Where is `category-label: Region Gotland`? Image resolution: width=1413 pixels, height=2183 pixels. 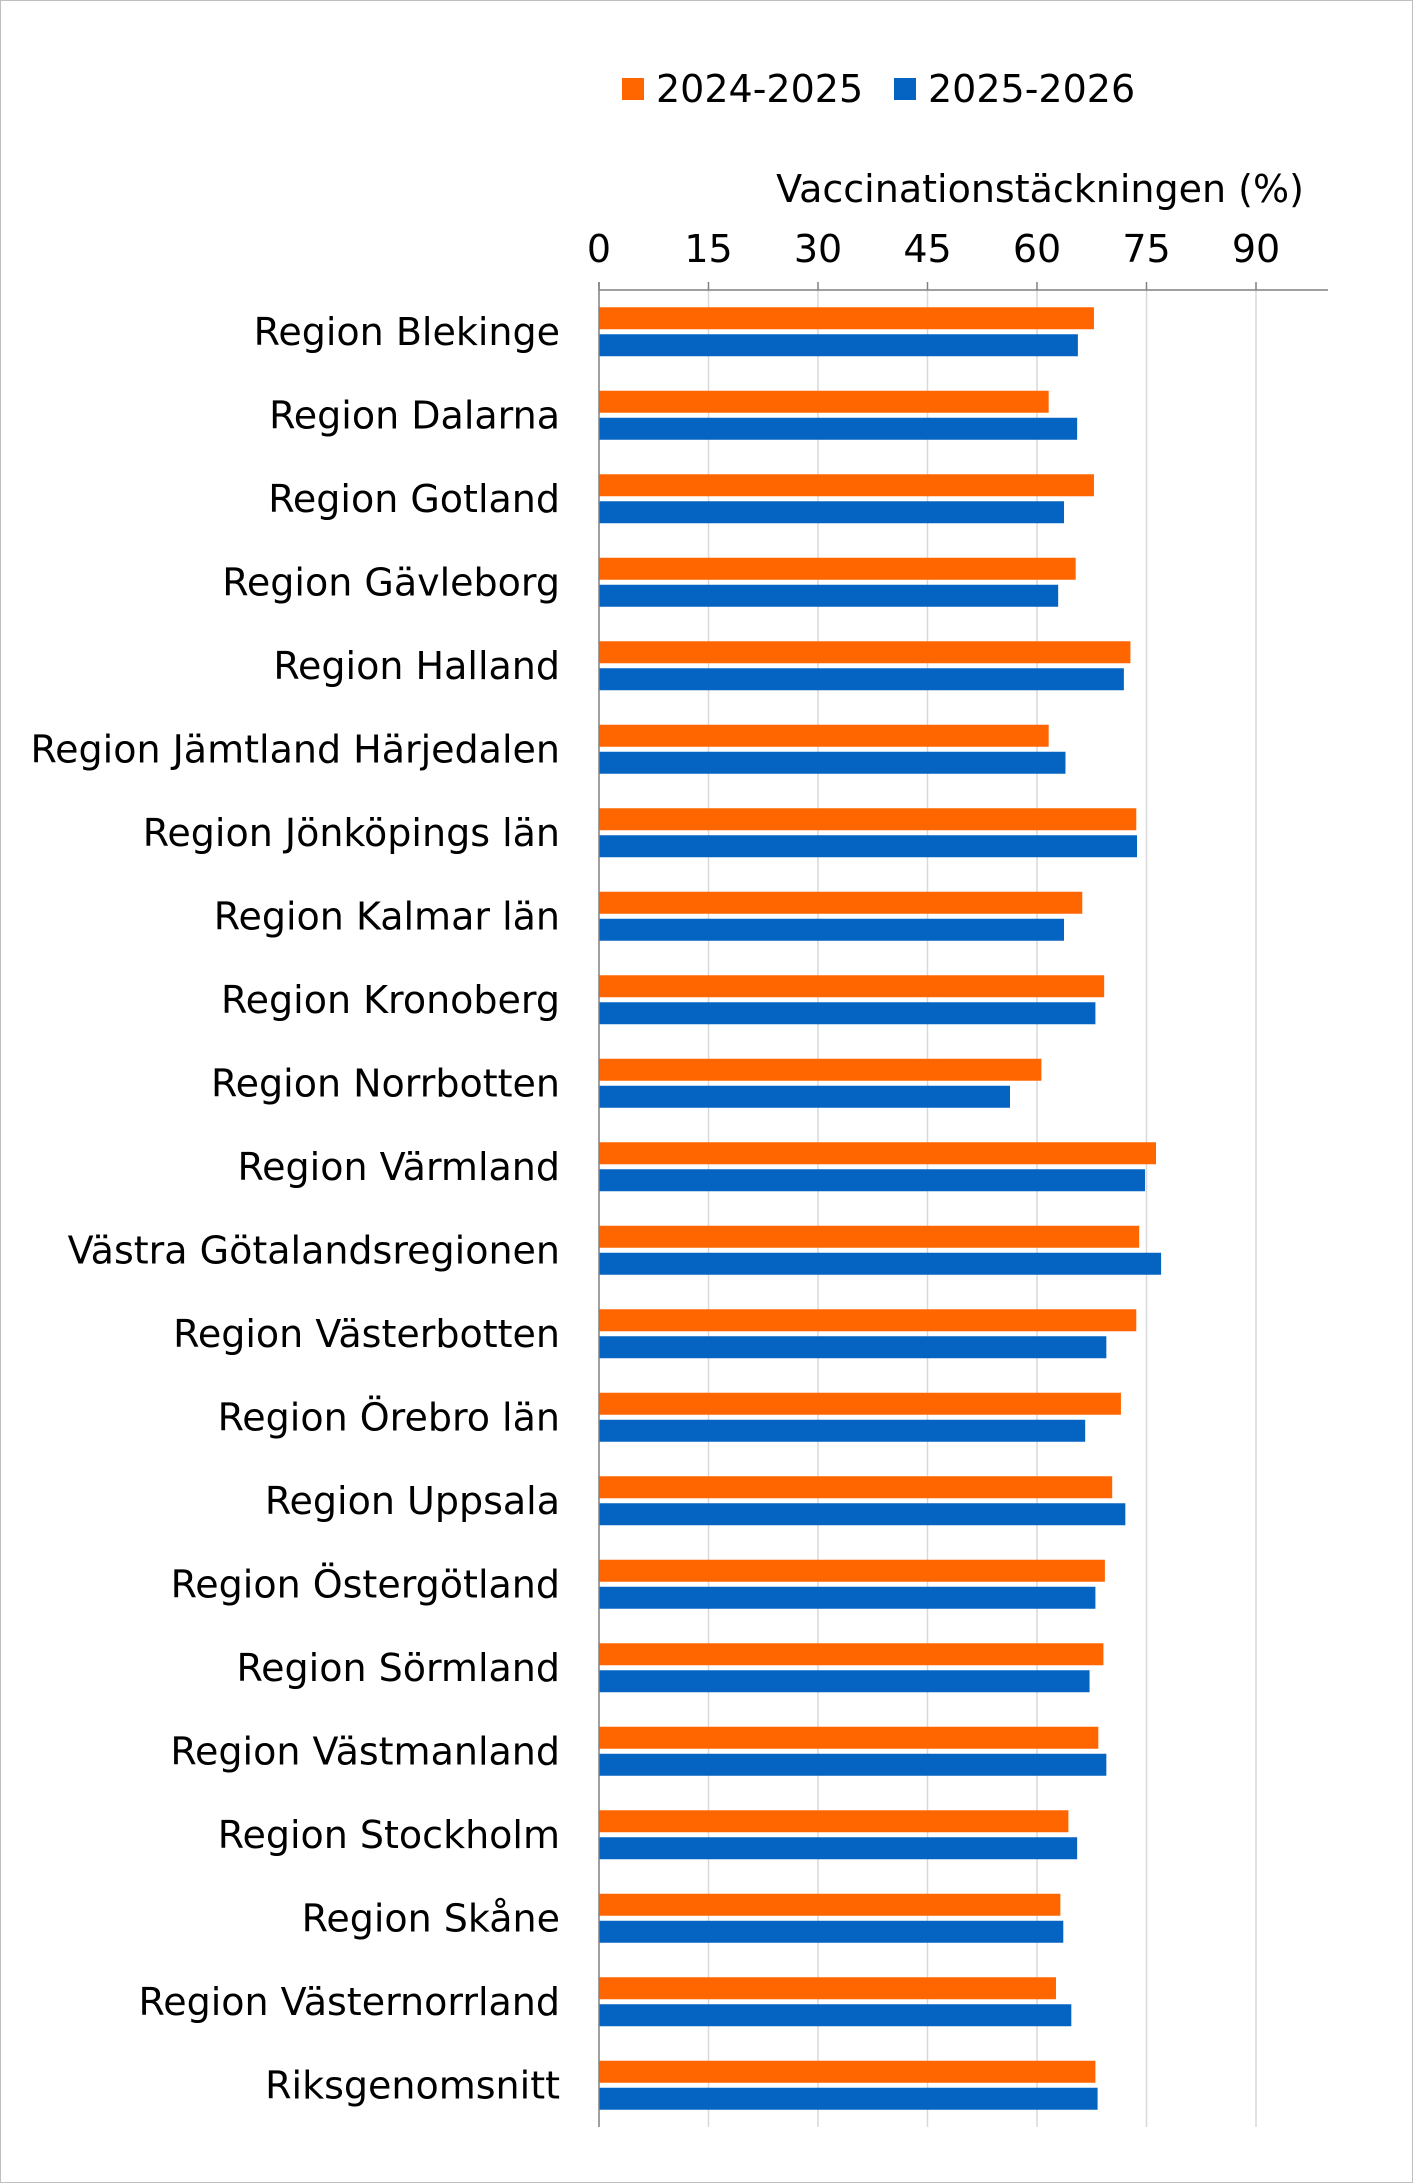
category-label: Region Gotland is located at coordinates (414, 499).